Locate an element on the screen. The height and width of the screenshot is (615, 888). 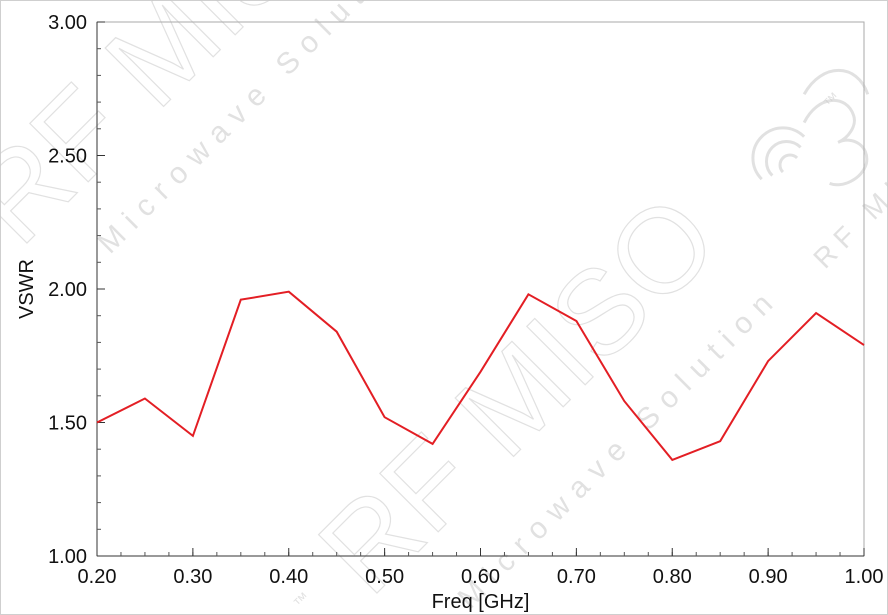
x-tick-label: 0.20 is located at coordinates (97, 577).